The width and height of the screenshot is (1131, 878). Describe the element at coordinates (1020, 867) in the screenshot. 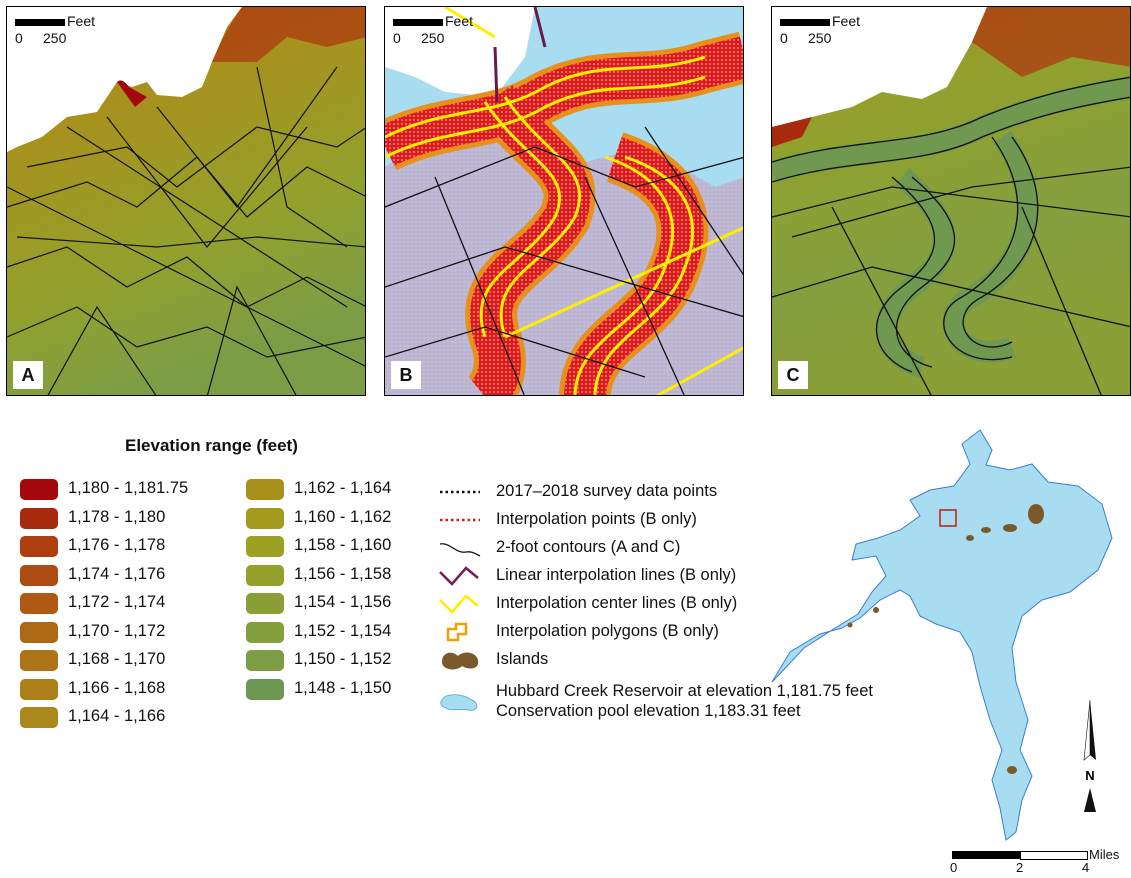

I see `scale-tick: 2` at that location.